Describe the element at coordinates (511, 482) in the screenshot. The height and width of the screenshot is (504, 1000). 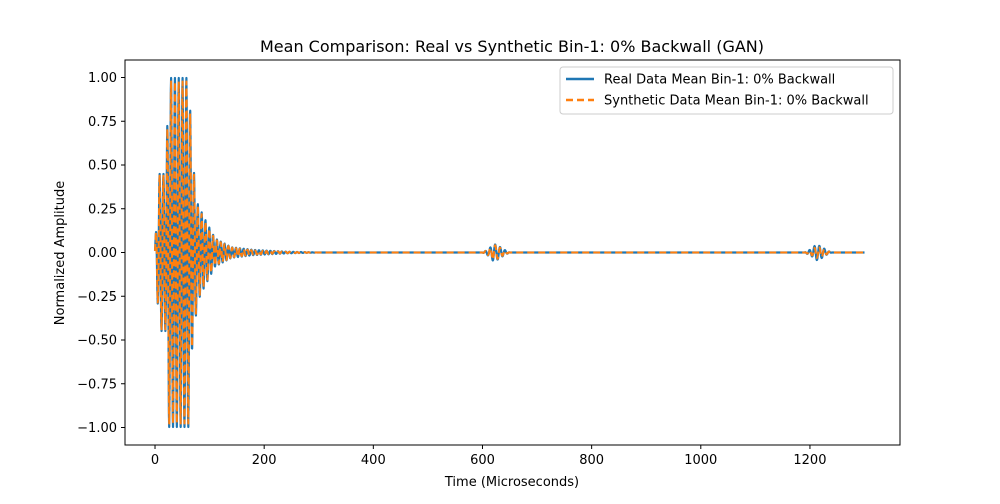
I see `x-axis-label: Time (Microseconds)` at that location.